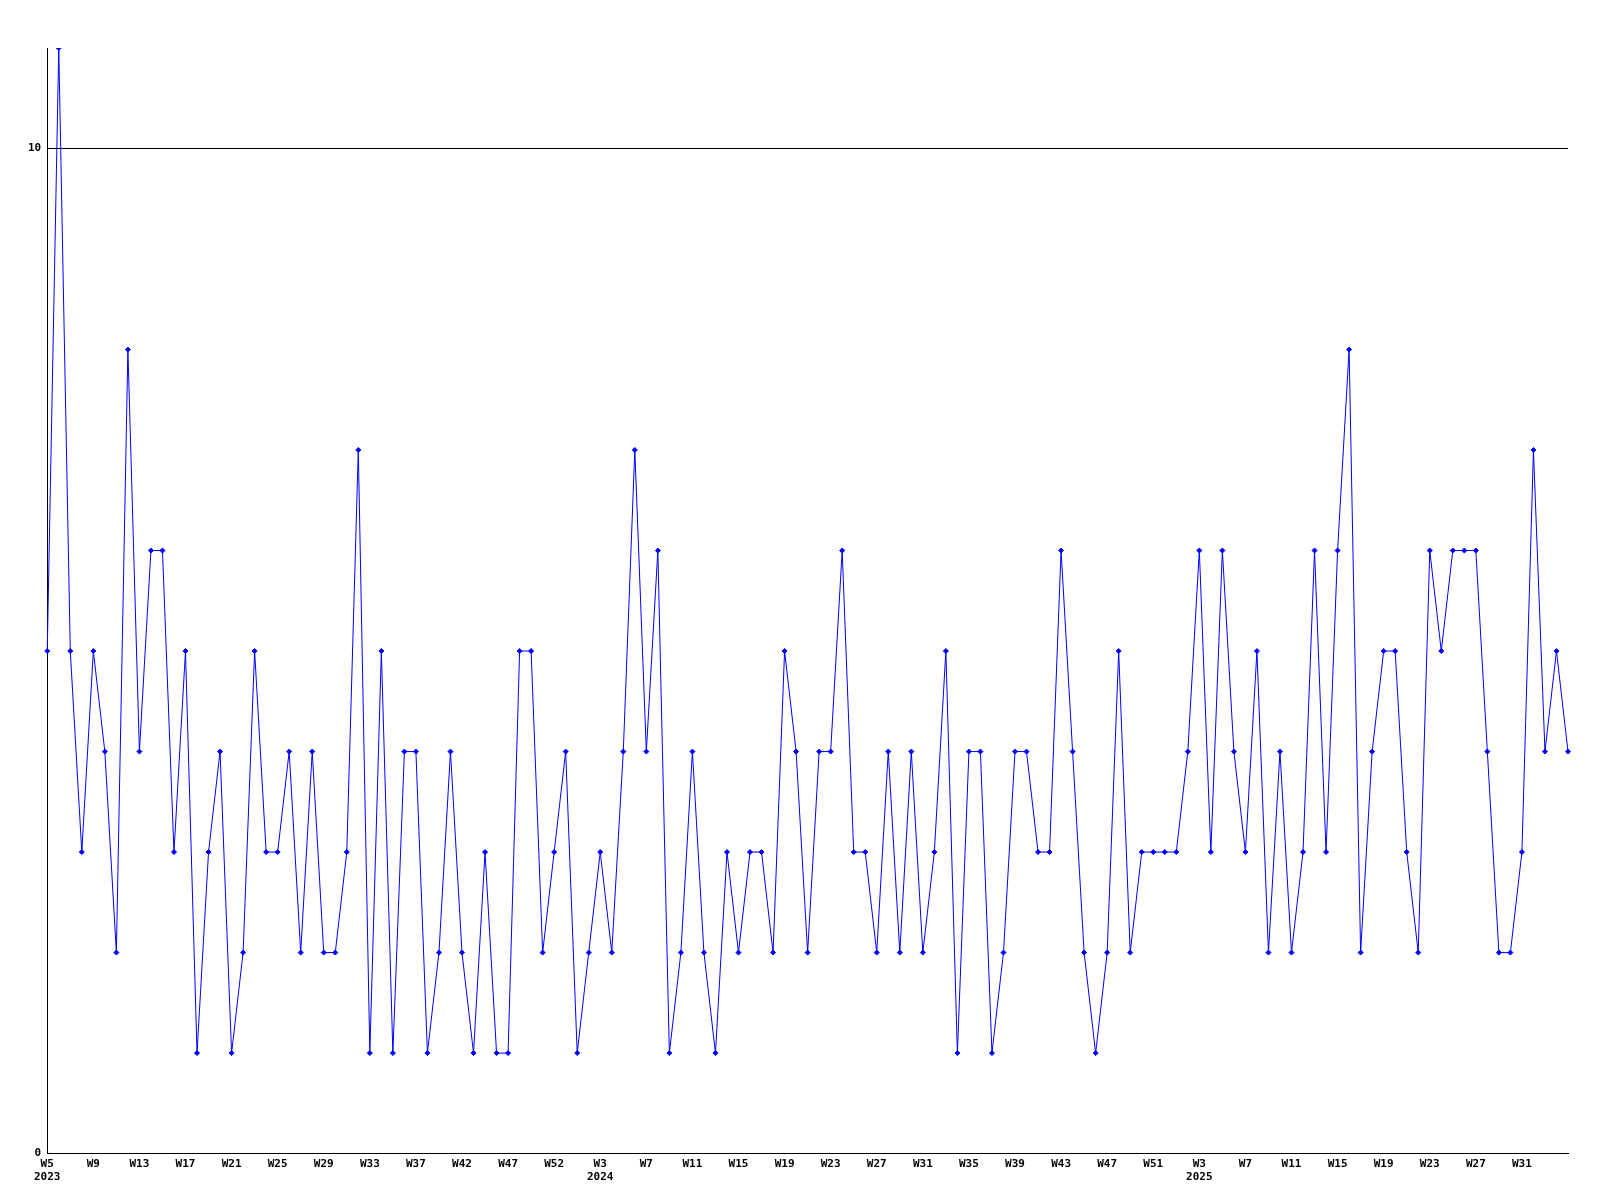  Describe the element at coordinates (38, 1153) in the screenshot. I see `y-tick-label: 0` at that location.